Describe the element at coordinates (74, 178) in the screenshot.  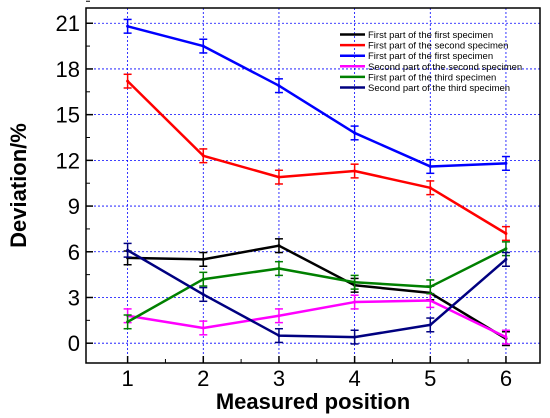
I see `y-axis: 0 3 6 9 12 15 18 21` at that location.